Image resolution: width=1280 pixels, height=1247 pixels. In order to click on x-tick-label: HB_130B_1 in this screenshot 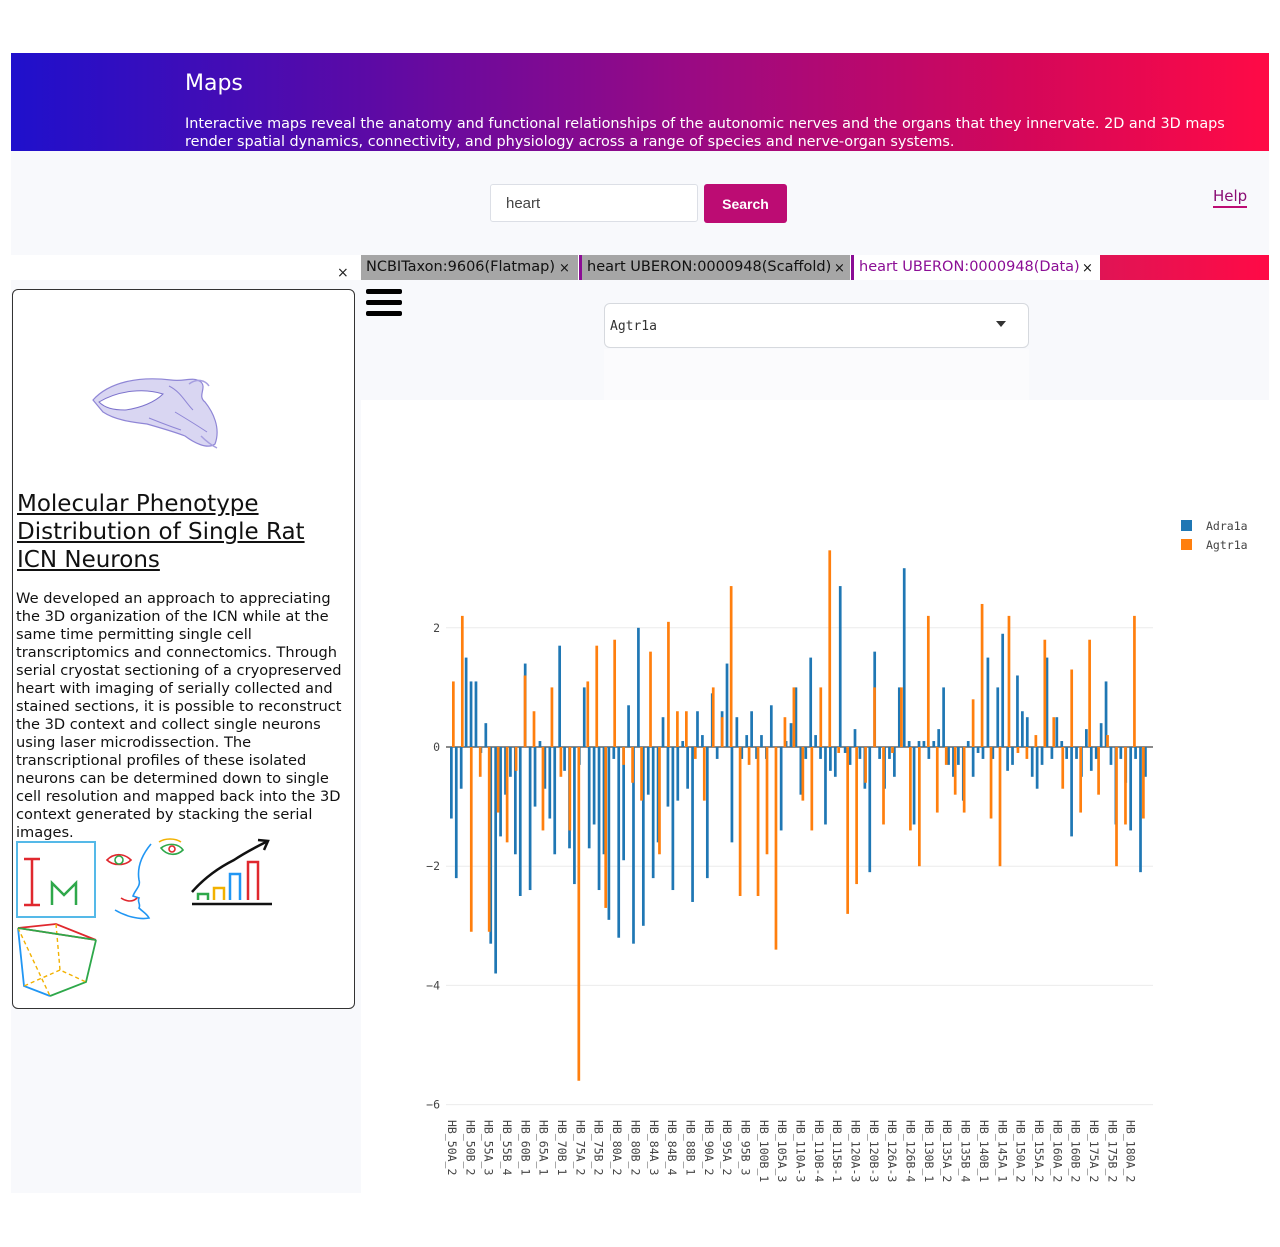, I will do `click(929, 1151)`.